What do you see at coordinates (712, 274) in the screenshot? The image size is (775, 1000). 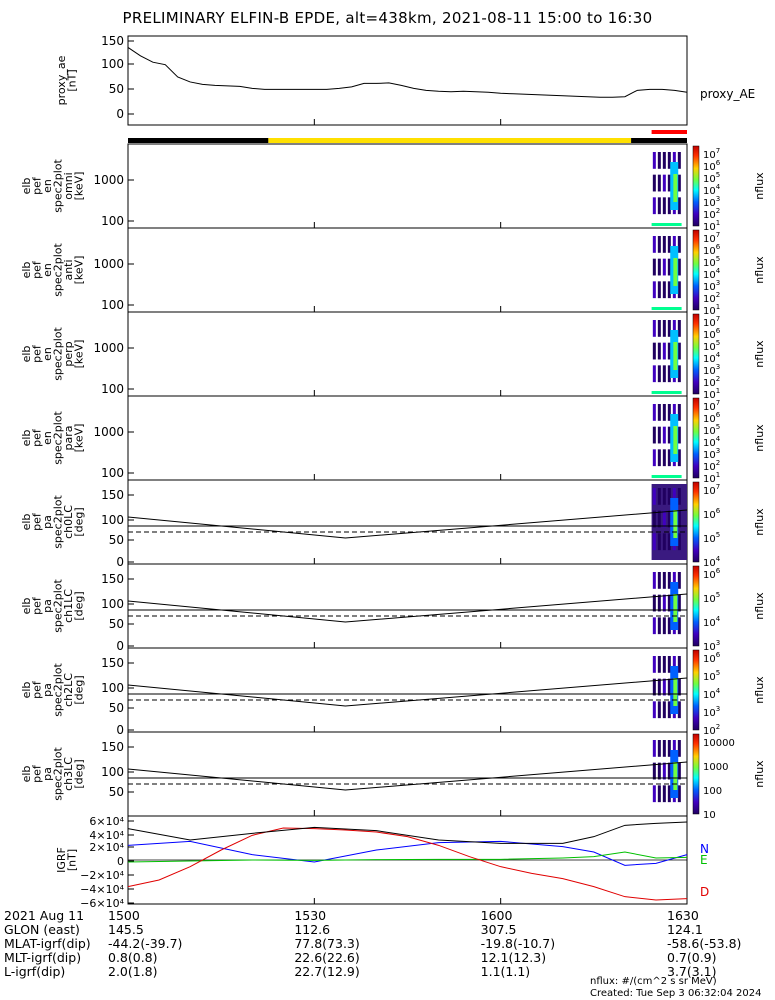 I see `colorbar-tick: 10⁴` at bounding box center [712, 274].